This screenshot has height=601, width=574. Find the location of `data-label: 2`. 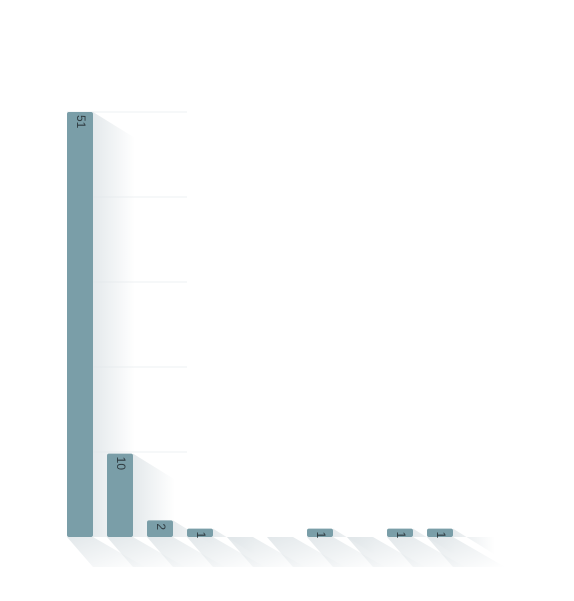

data-label: 2 is located at coordinates (161, 526).